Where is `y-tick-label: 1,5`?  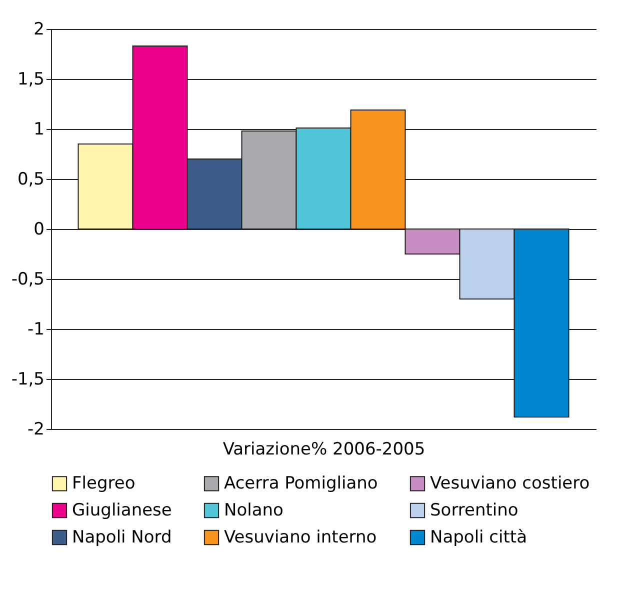
y-tick-label: 1,5 is located at coordinates (30, 80).